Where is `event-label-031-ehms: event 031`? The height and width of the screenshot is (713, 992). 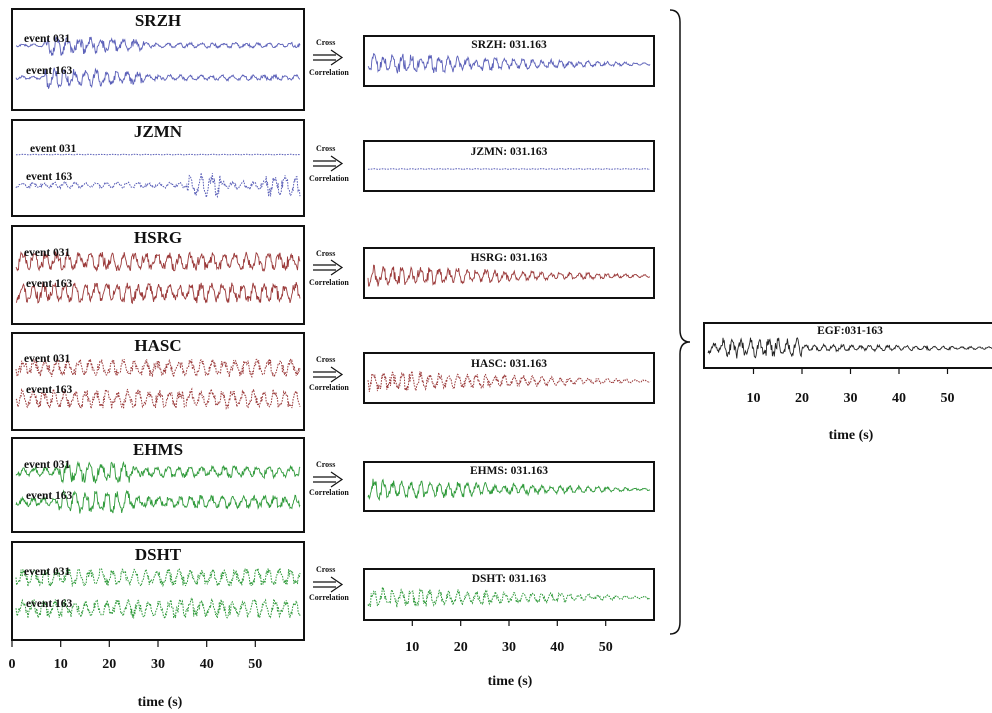 event-label-031-ehms: event 031 is located at coordinates (47, 465).